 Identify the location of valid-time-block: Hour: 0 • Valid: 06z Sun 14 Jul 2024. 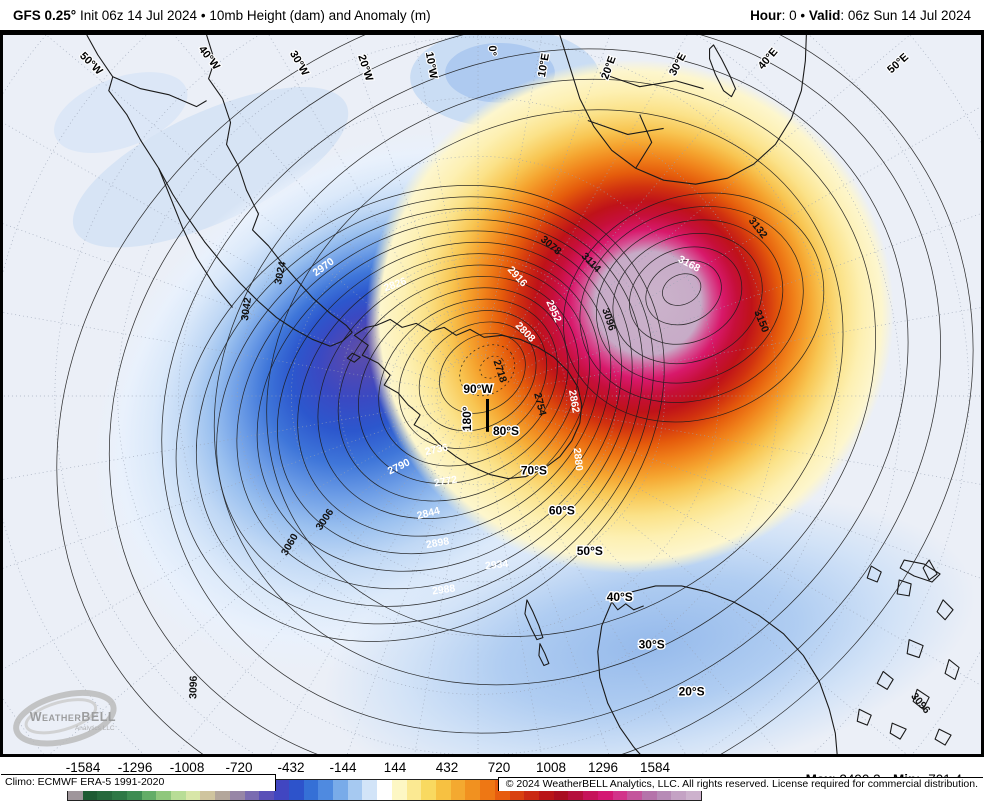
(860, 15).